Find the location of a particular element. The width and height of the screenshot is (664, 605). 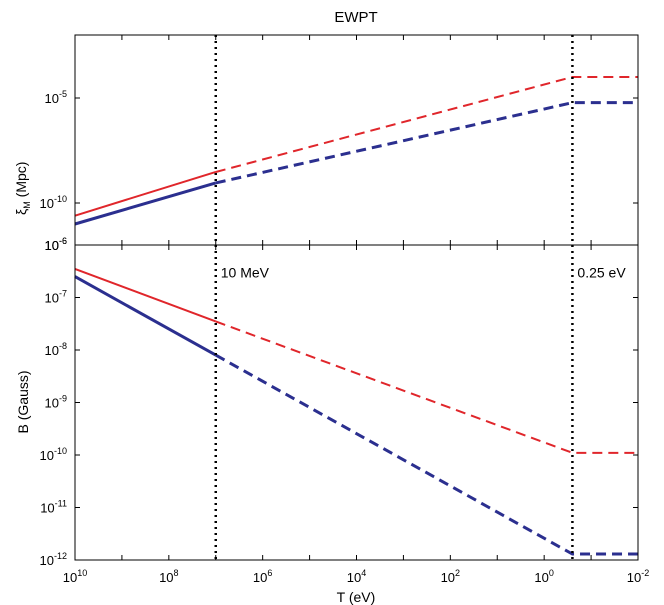

bottom-xtick-group: 10¹⁰ 10⁸ 10⁶ 10⁴ 10² 10⁰ 10⁻² is located at coordinates (356, 576).